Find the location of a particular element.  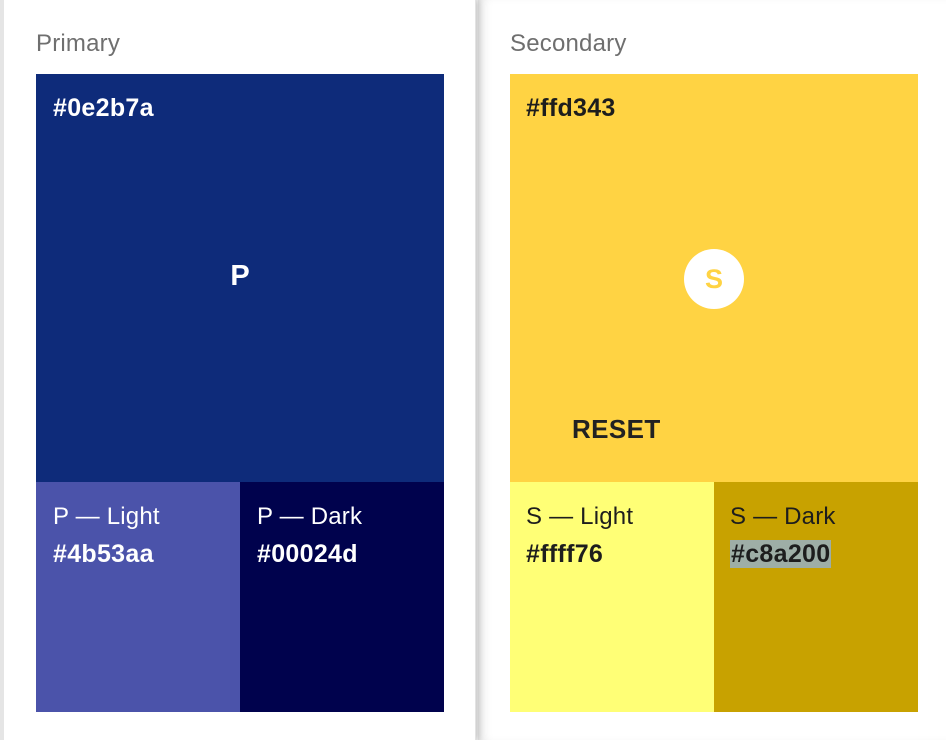

secondary-dark-swatch: S — Dark #c8a200 is located at coordinates (816, 597).